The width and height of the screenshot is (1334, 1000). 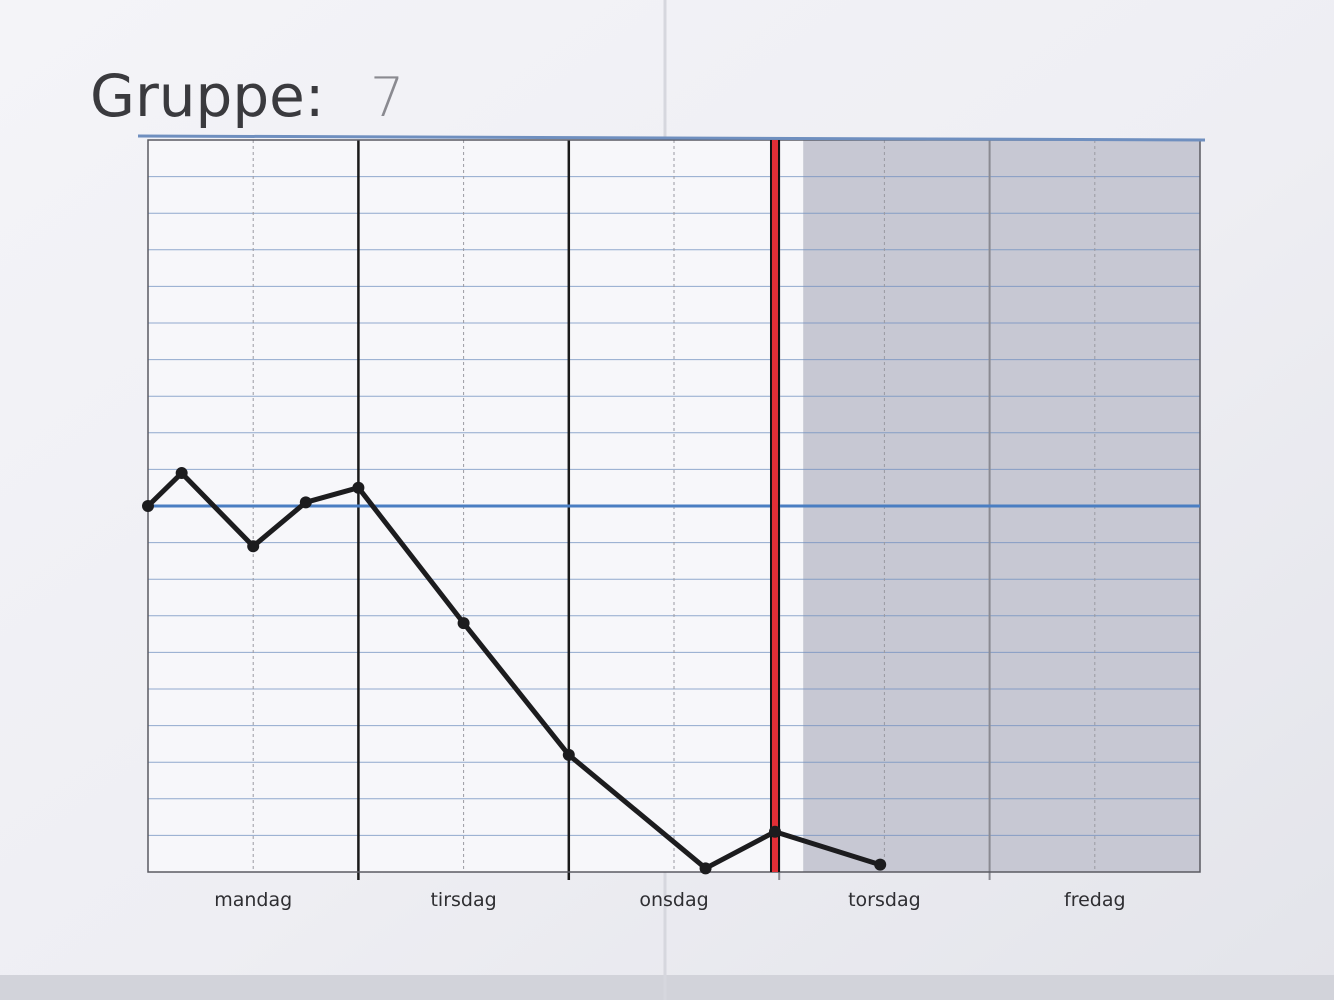 I want to click on wall-strip, so click(x=667, y=987).